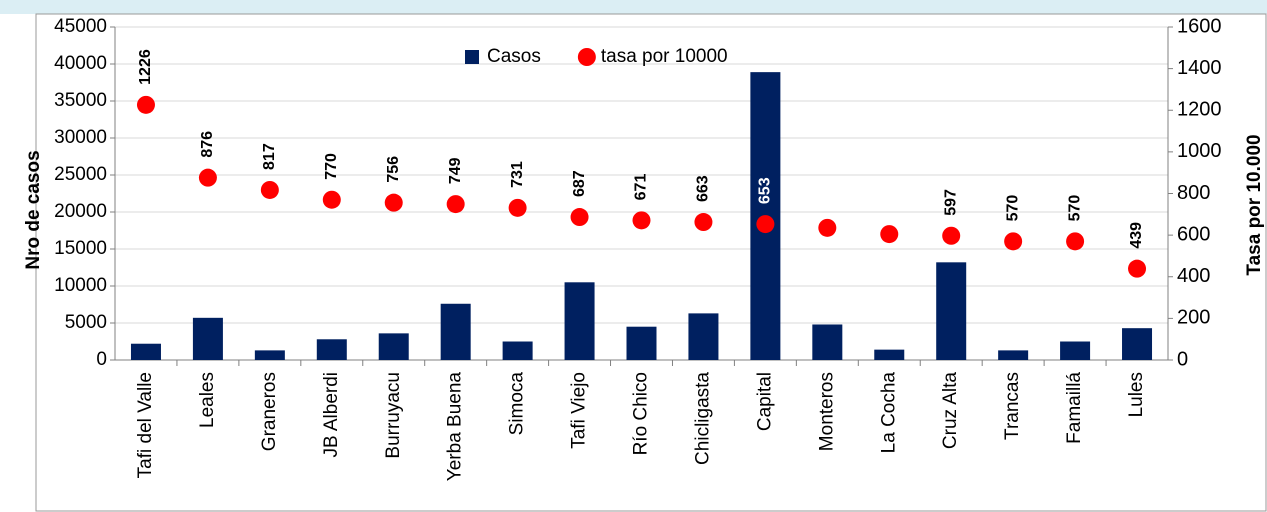  Describe the element at coordinates (455, 170) in the screenshot. I see `data-label: 749` at that location.